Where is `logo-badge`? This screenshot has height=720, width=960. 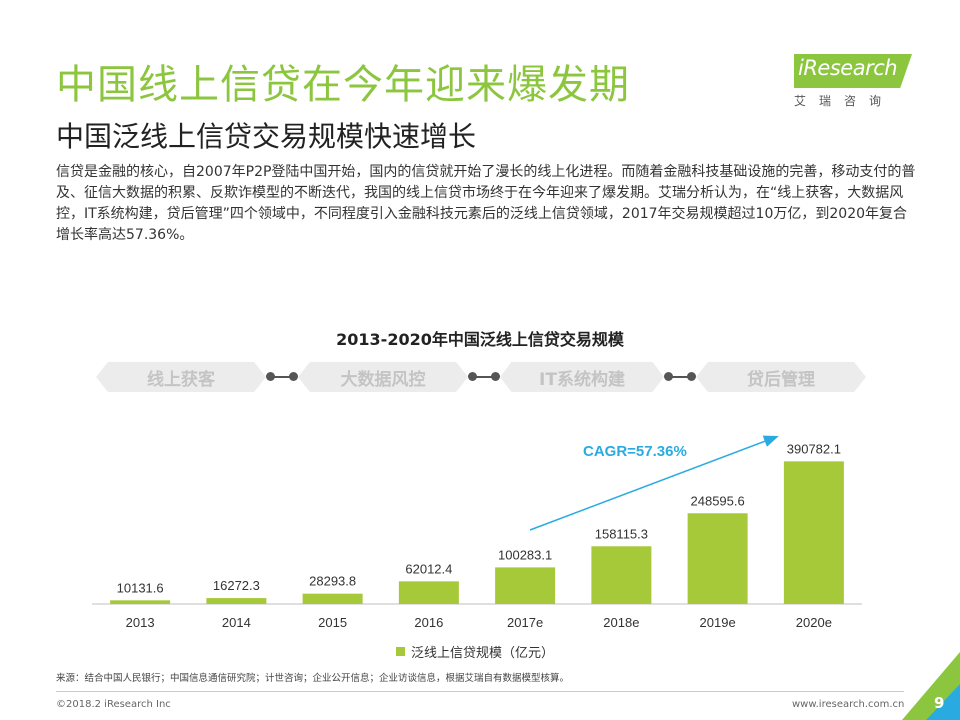 logo-badge is located at coordinates (853, 71).